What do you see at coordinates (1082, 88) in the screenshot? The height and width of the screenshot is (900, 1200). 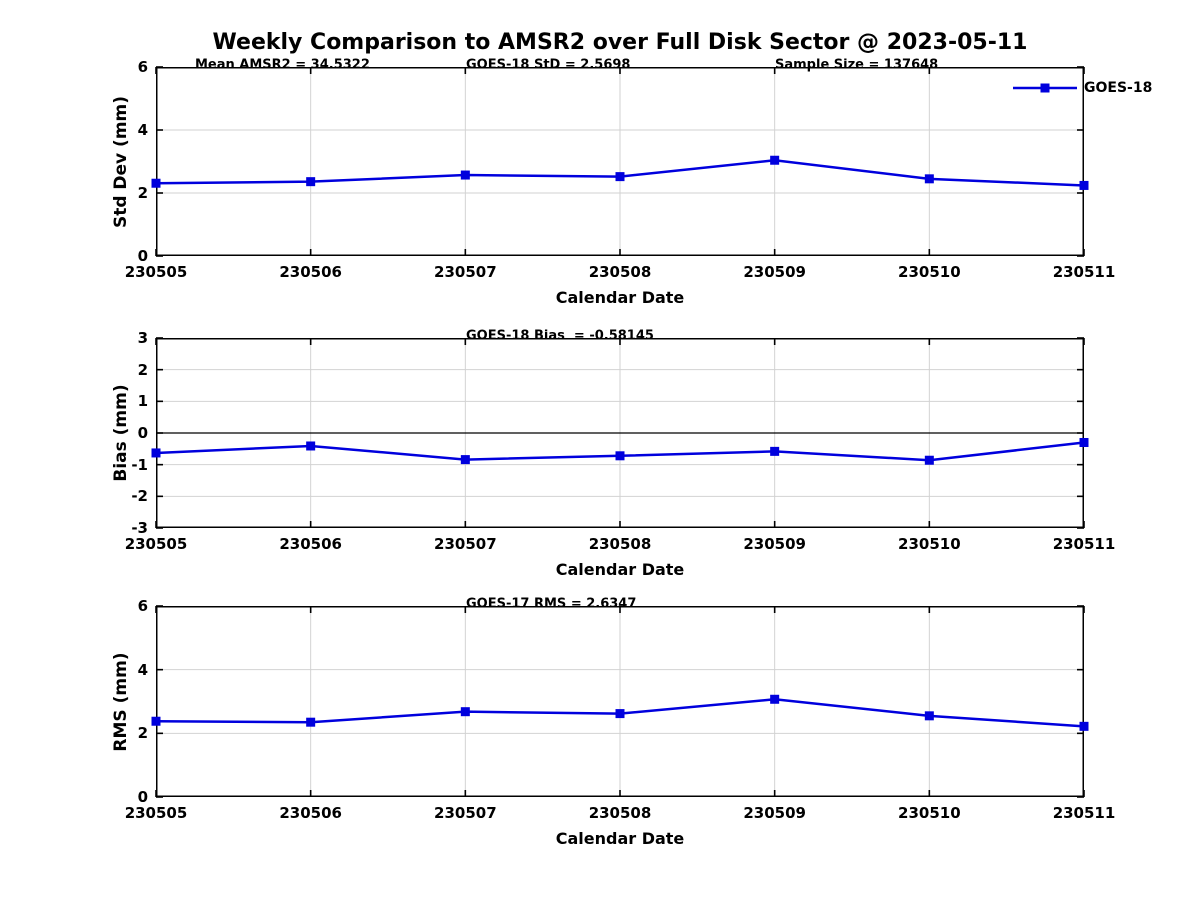 I see `legend: GOES-18` at bounding box center [1082, 88].